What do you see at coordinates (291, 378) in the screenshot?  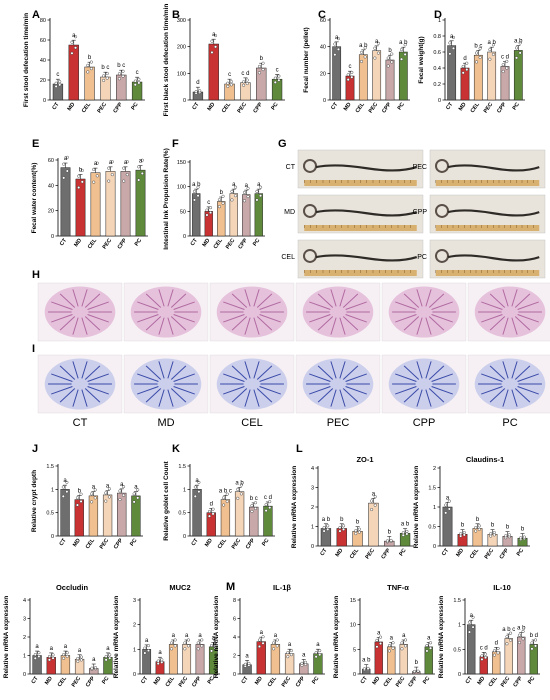 I see `panel-i: I` at bounding box center [291, 378].